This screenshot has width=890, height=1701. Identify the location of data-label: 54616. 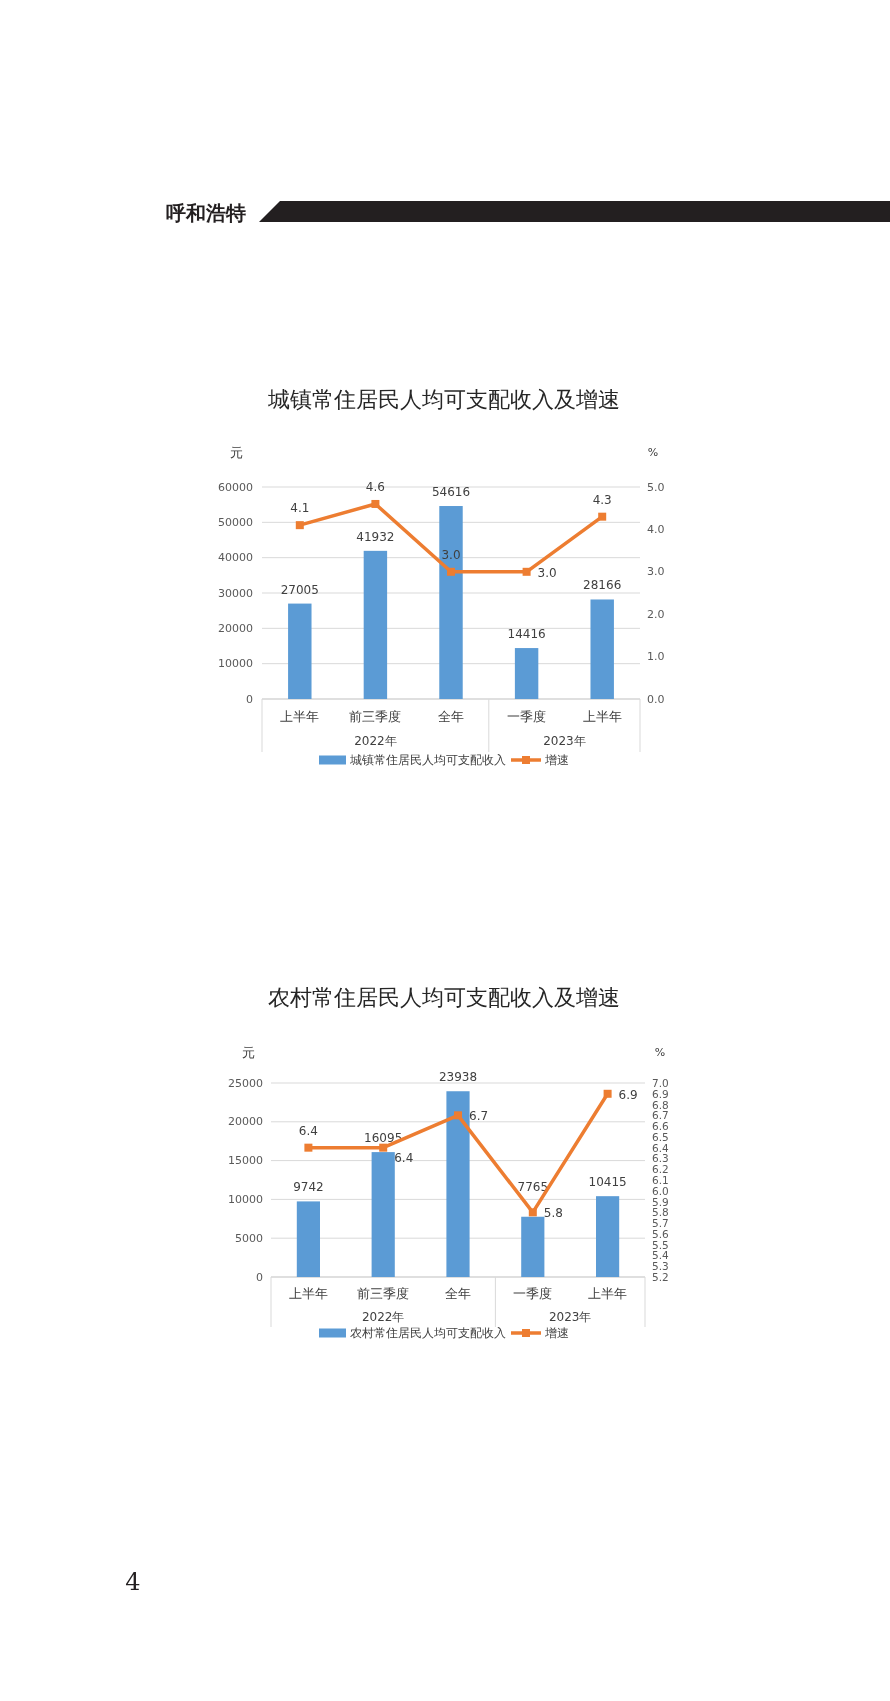
(451, 492).